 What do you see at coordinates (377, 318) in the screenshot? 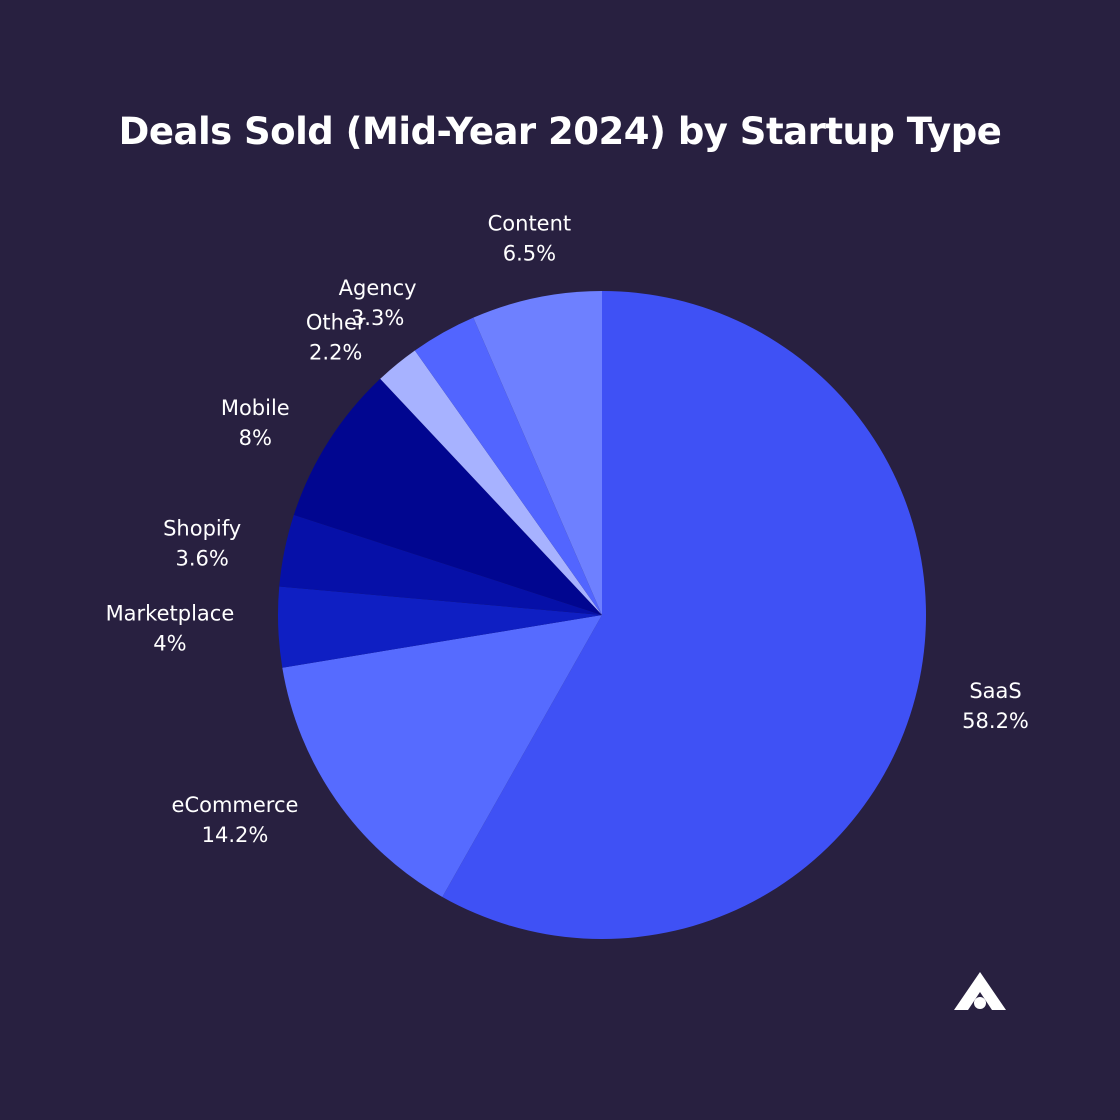
I see `slice-value-agency: 3.3%` at bounding box center [377, 318].